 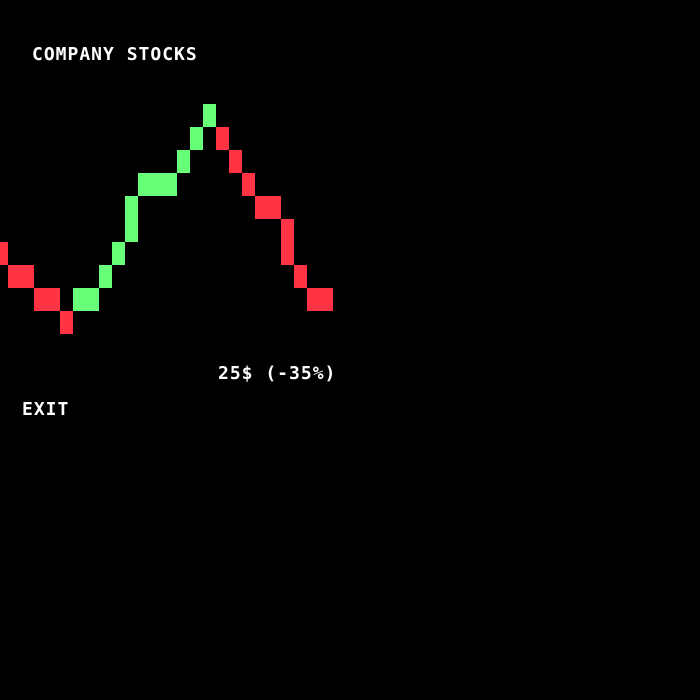 What do you see at coordinates (115, 54) in the screenshot?
I see `screen-title: COMPANY STOCKS` at bounding box center [115, 54].